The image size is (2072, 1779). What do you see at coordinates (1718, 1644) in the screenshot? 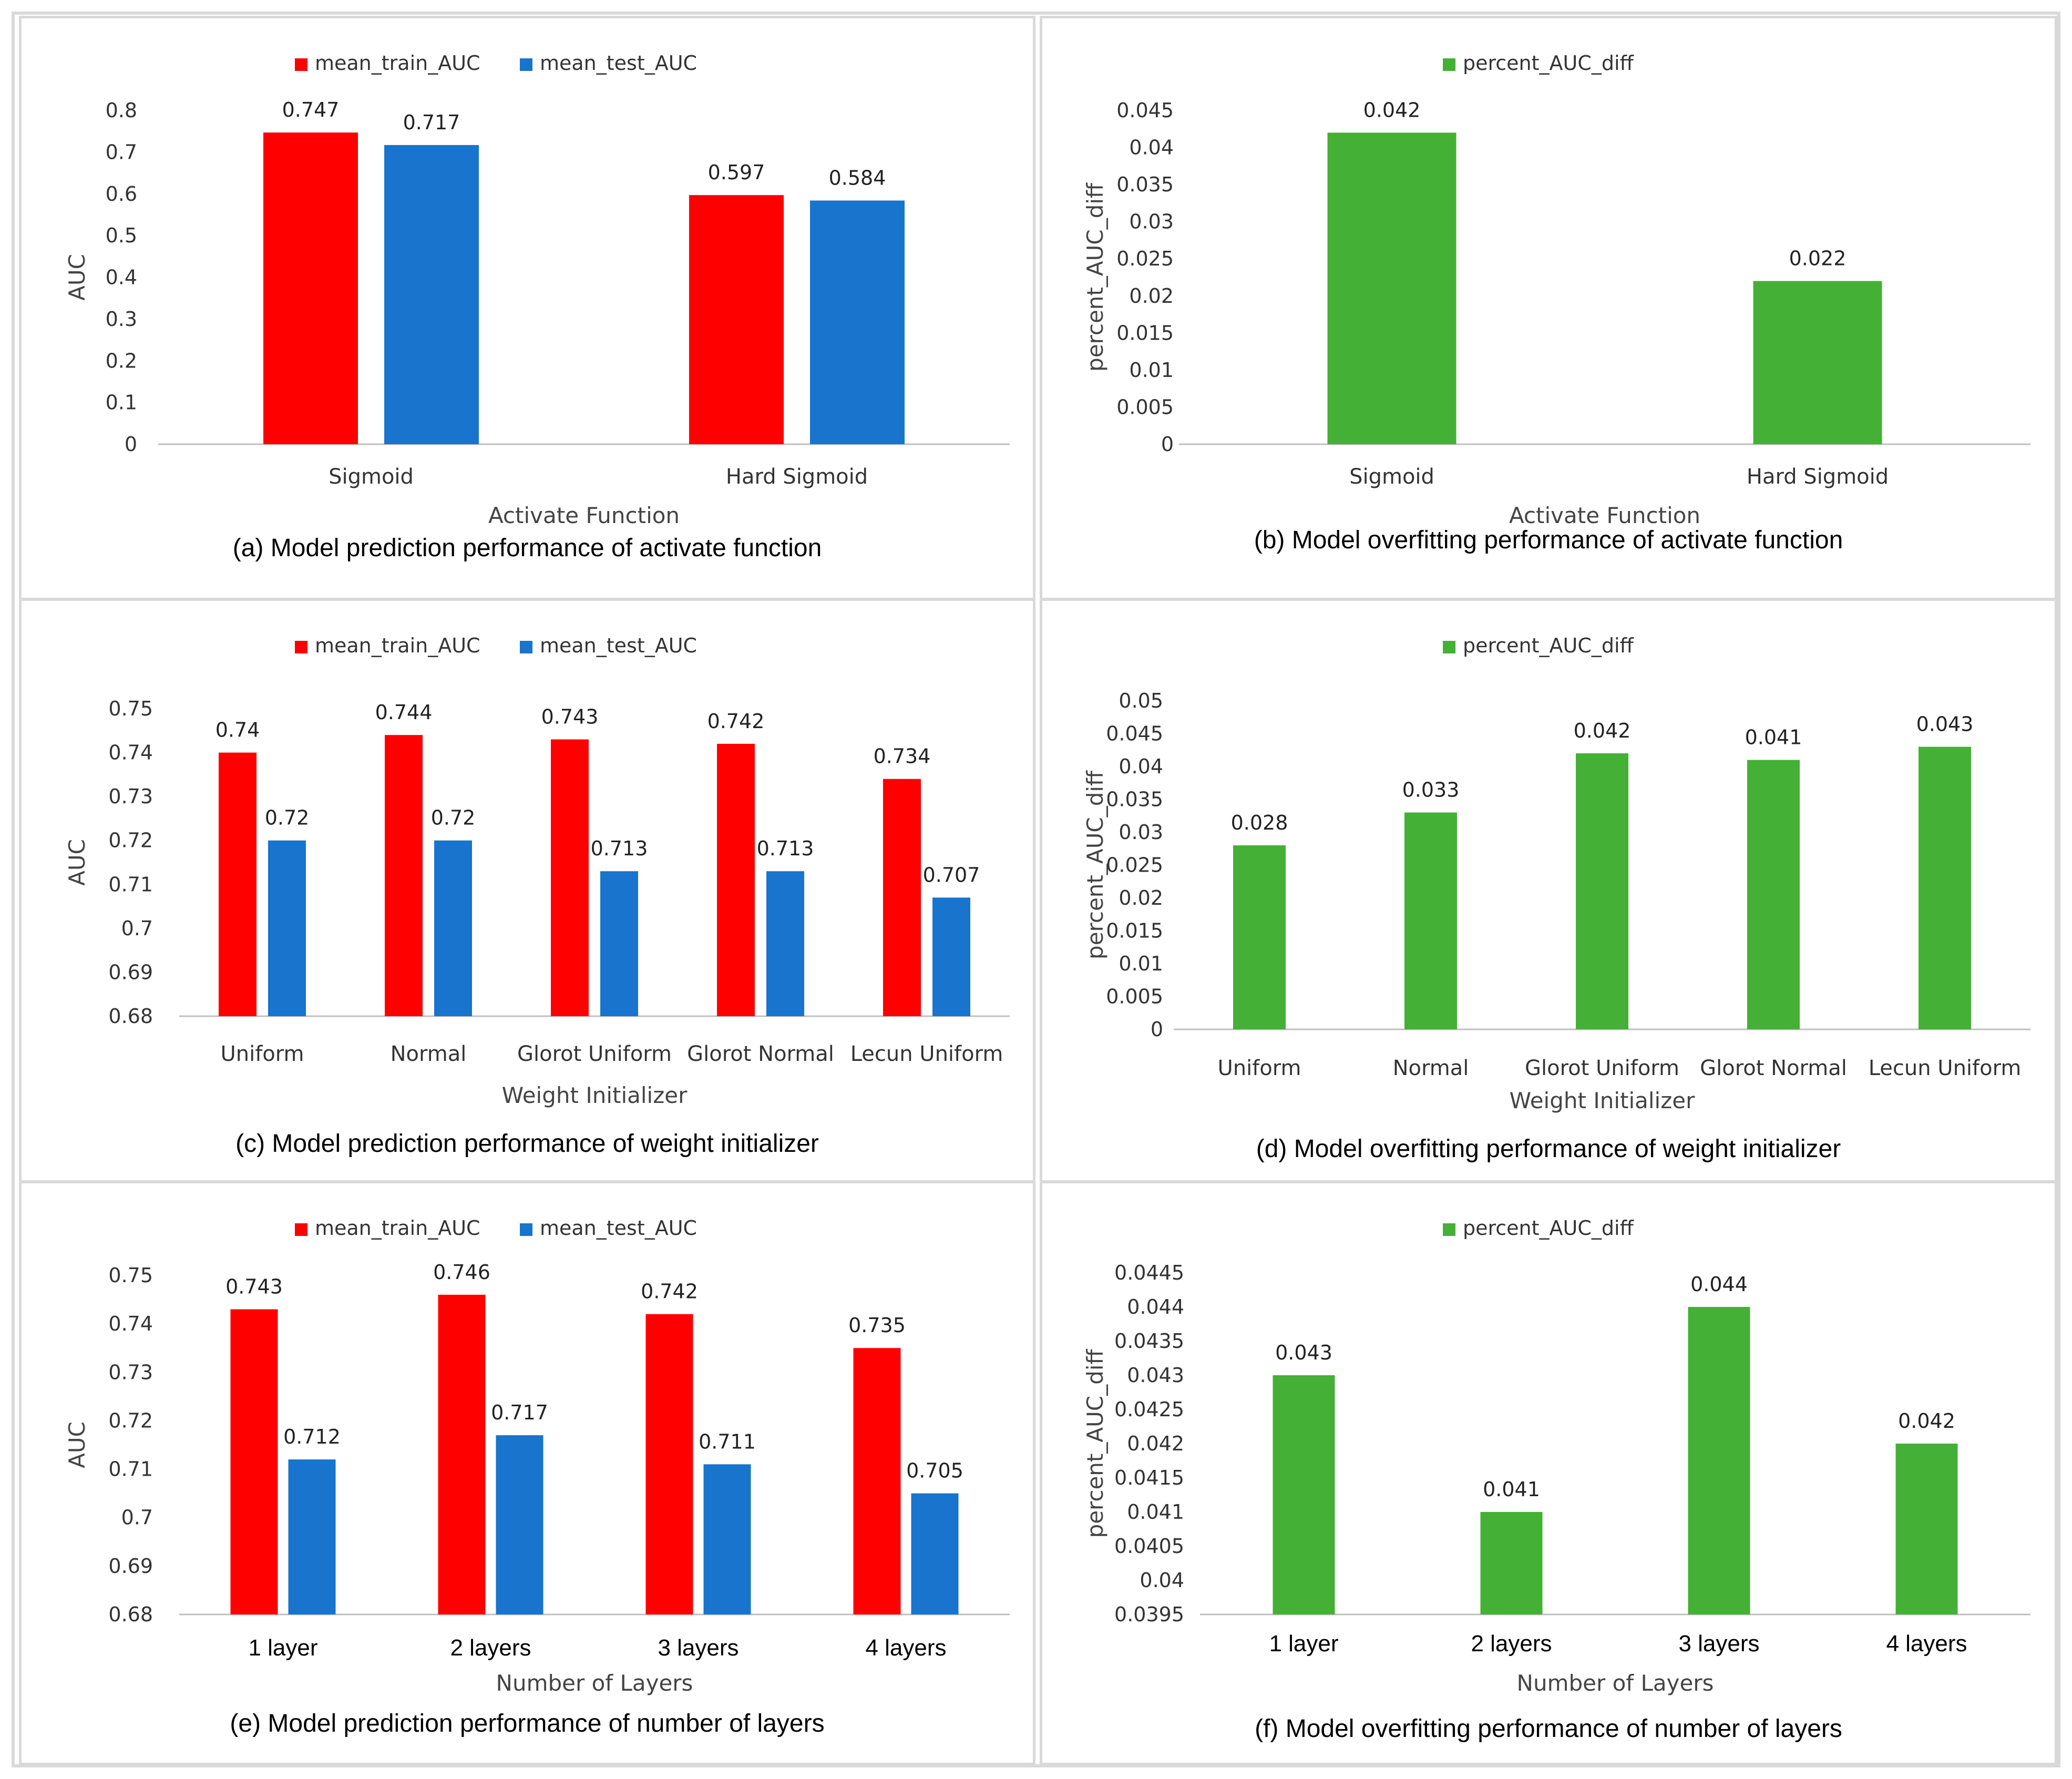
I see `x-tick-label: 3 layers` at bounding box center [1718, 1644].